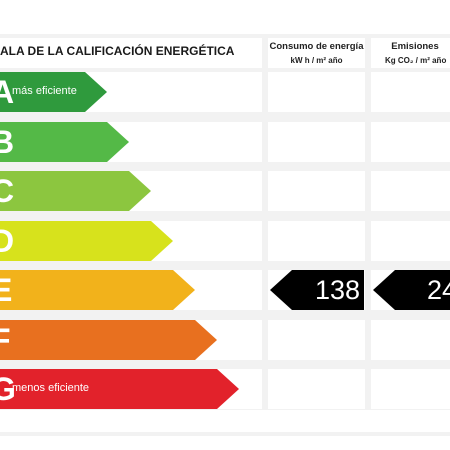 Image resolution: width=450 pixels, height=450 pixels. I want to click on header-title-cell, so click(131, 53).